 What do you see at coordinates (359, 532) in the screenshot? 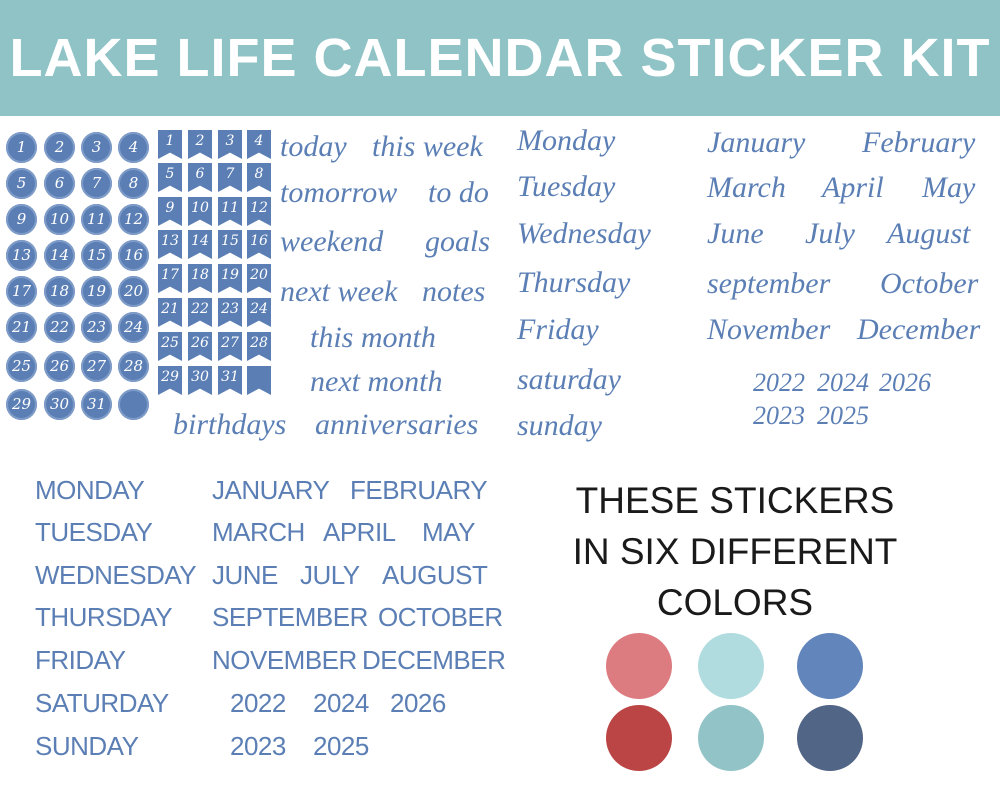
I see `print-month-sticker: APRIL` at bounding box center [359, 532].